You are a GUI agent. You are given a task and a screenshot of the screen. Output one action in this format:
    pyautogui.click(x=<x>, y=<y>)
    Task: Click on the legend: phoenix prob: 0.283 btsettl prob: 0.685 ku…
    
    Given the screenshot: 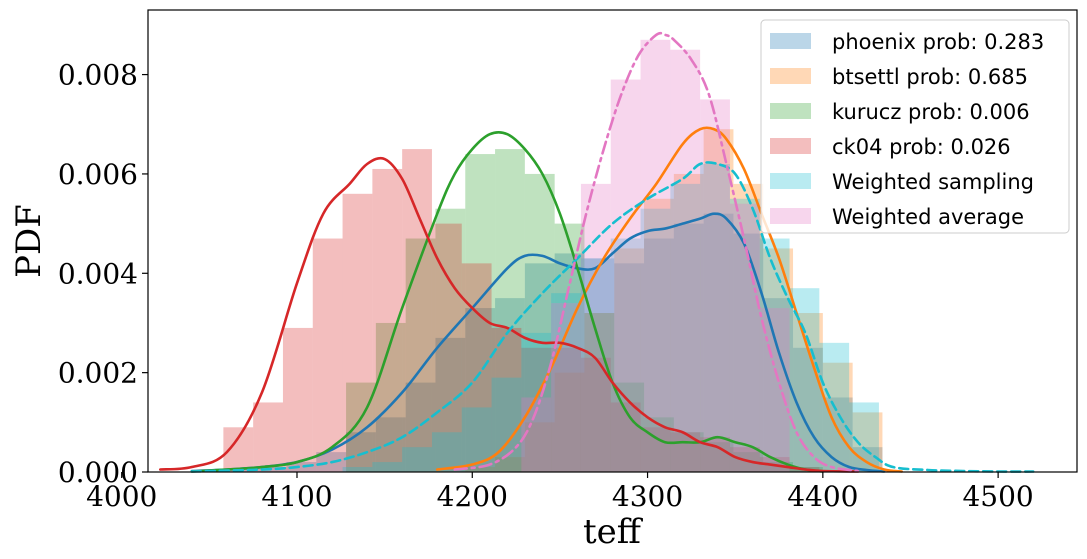 What is the action you would take?
    pyautogui.click(x=915, y=126)
    